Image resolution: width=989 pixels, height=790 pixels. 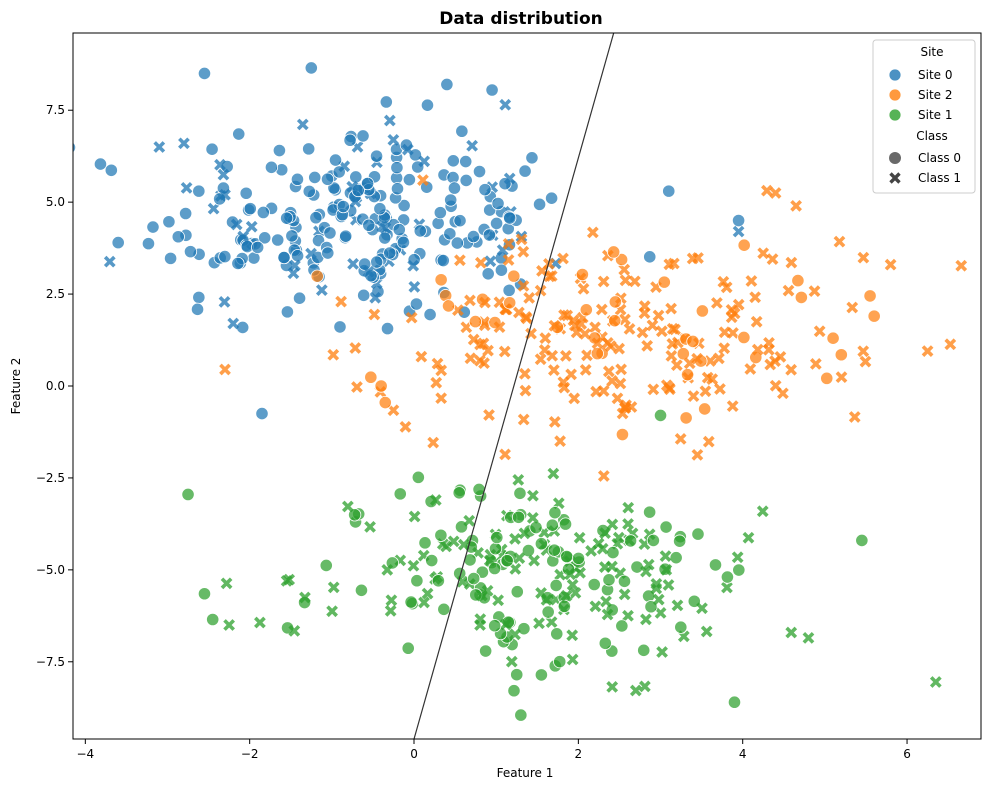 What do you see at coordinates (579, 754) in the screenshot?
I see `x-tick-label: 2` at bounding box center [579, 754].